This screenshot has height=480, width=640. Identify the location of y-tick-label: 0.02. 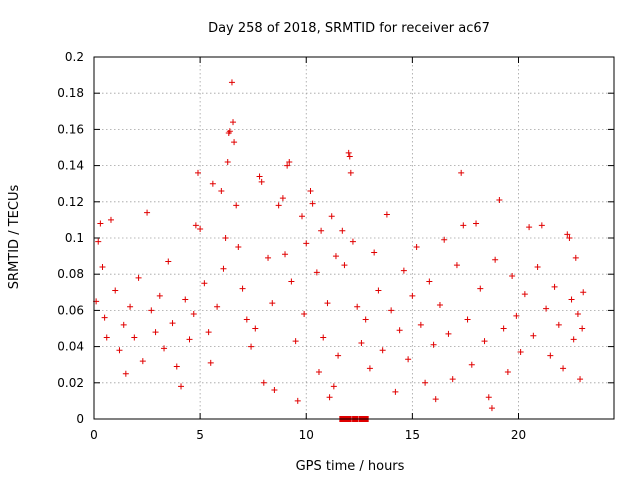
(70, 383).